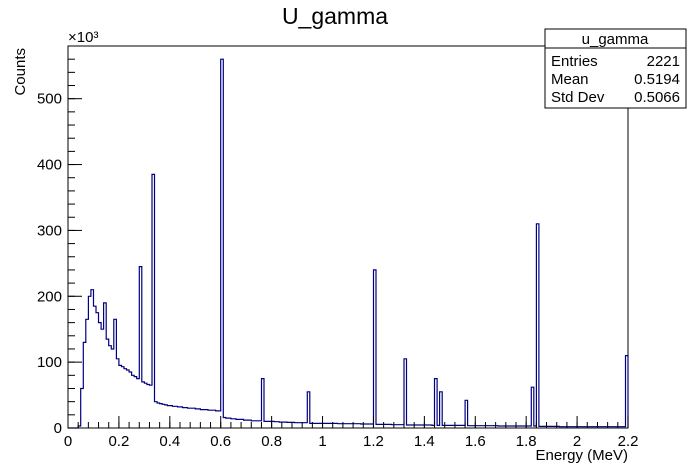  Describe the element at coordinates (628, 441) in the screenshot. I see `x-tick-label: 2.2` at that location.